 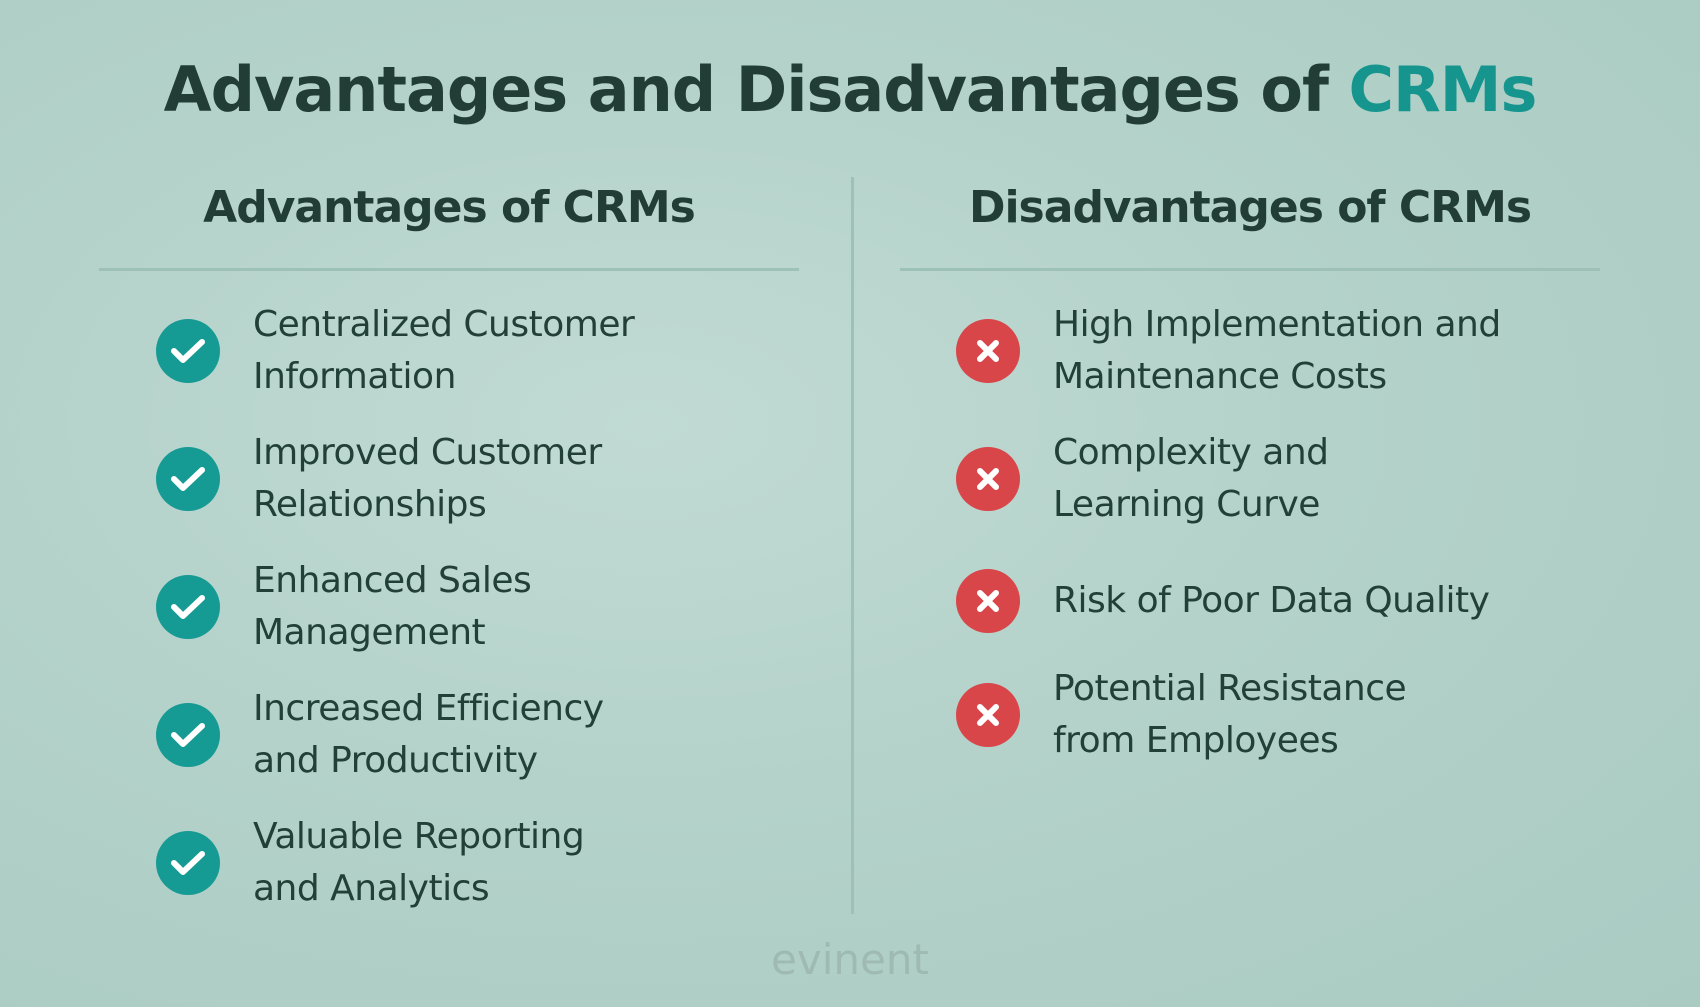 I want to click on advantages-heading: Advantages of CRMs, so click(x=449, y=207).